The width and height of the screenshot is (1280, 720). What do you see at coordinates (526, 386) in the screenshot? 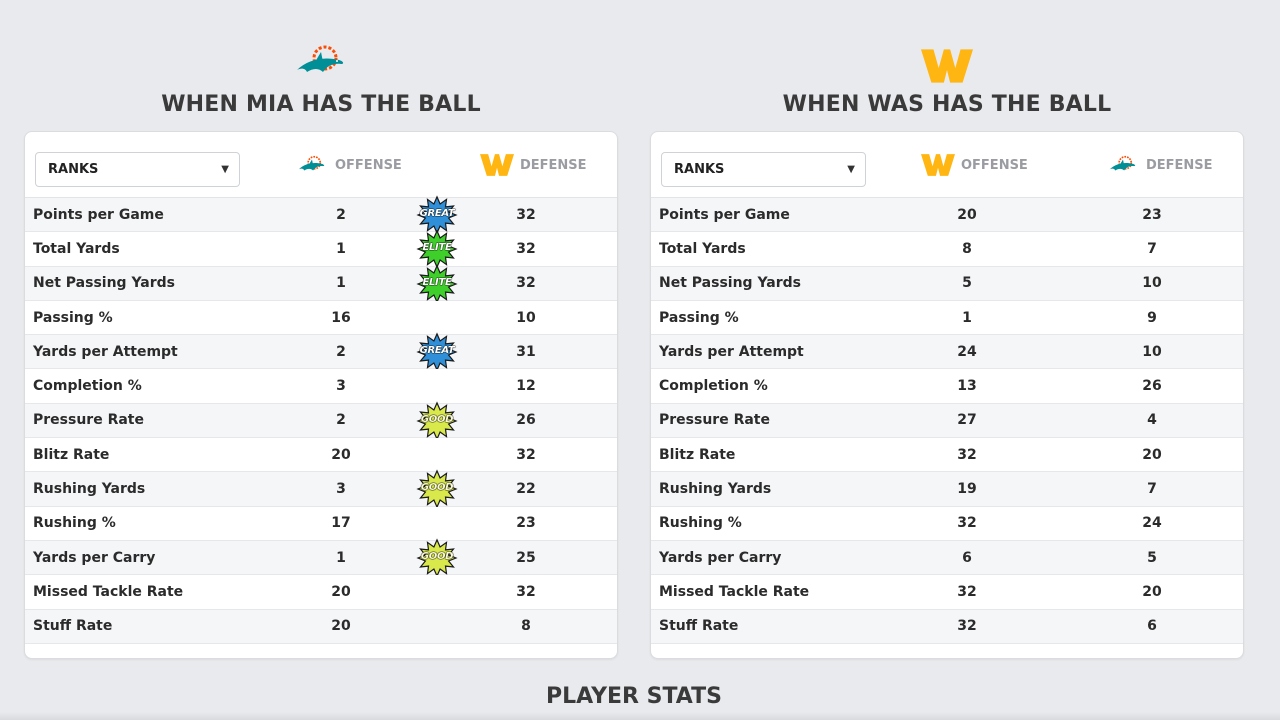
I see `defense-rank: 12` at bounding box center [526, 386].